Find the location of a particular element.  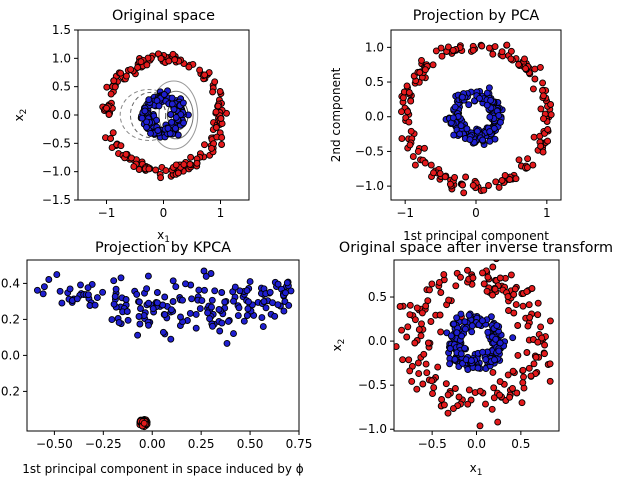

y-tick-label: −0.5 is located at coordinates (56, 143).